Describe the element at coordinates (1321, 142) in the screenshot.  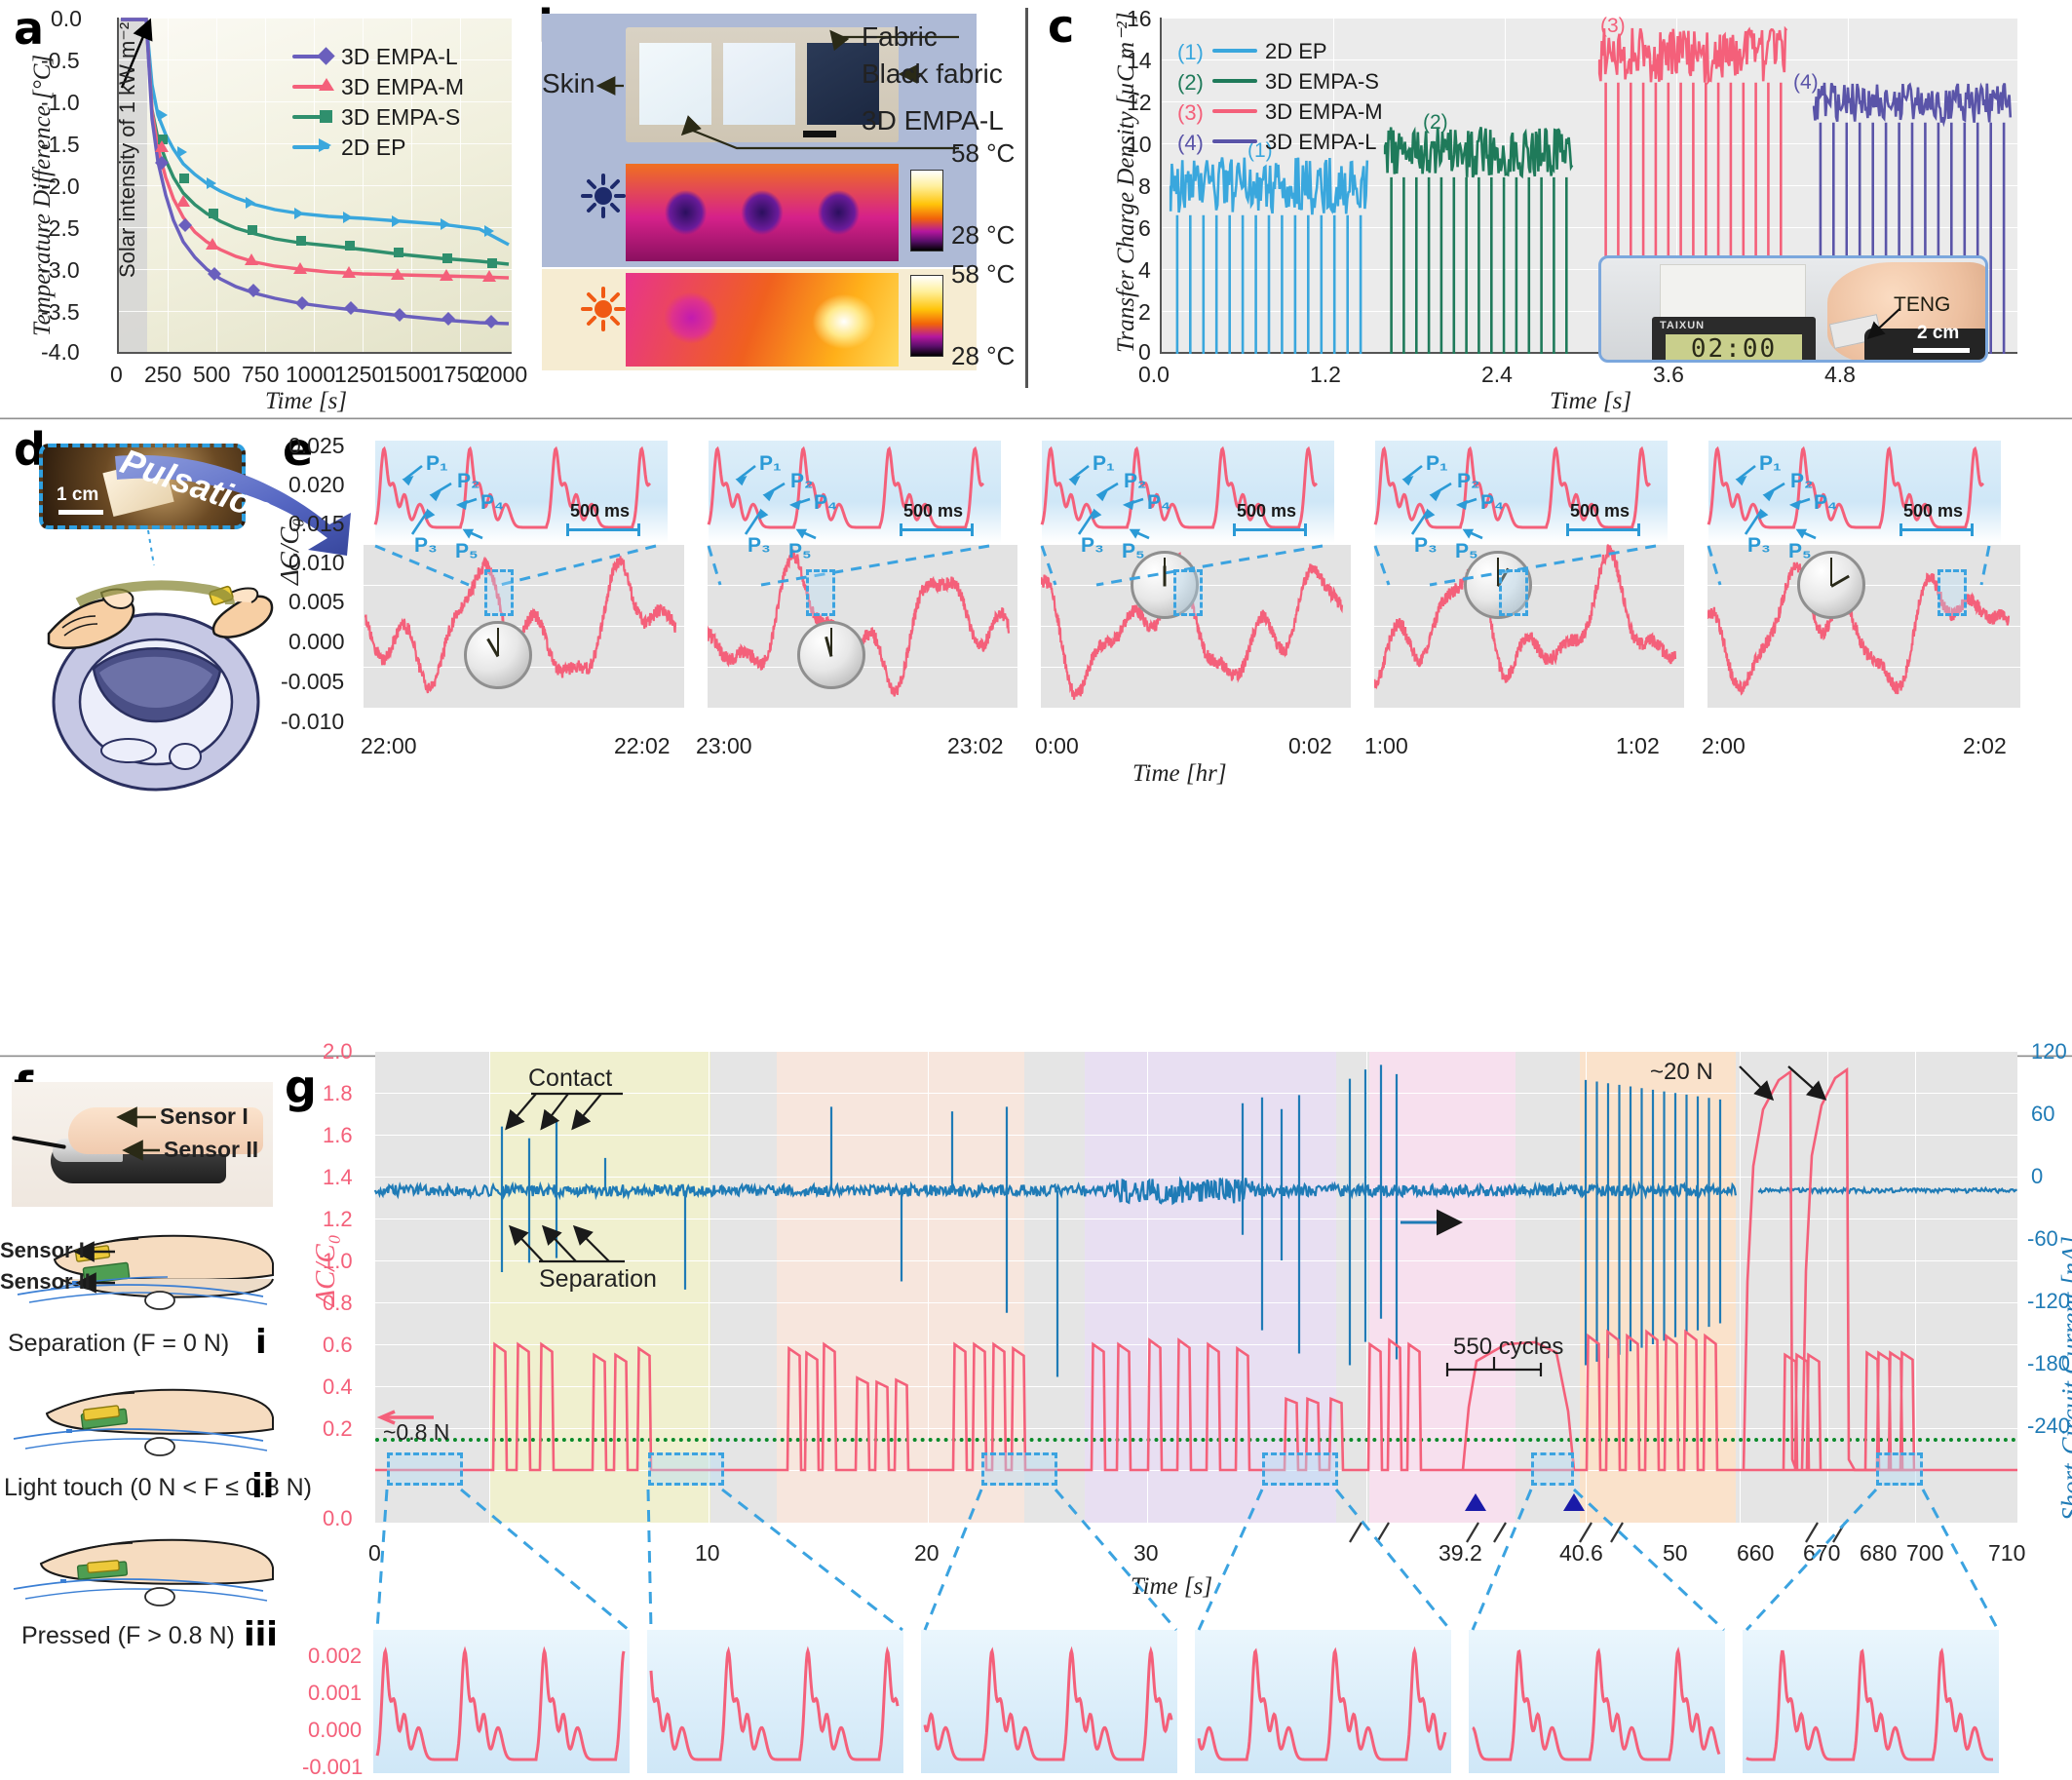
I see `panel-c-legend-label-4: 3D EMPA-L` at that location.